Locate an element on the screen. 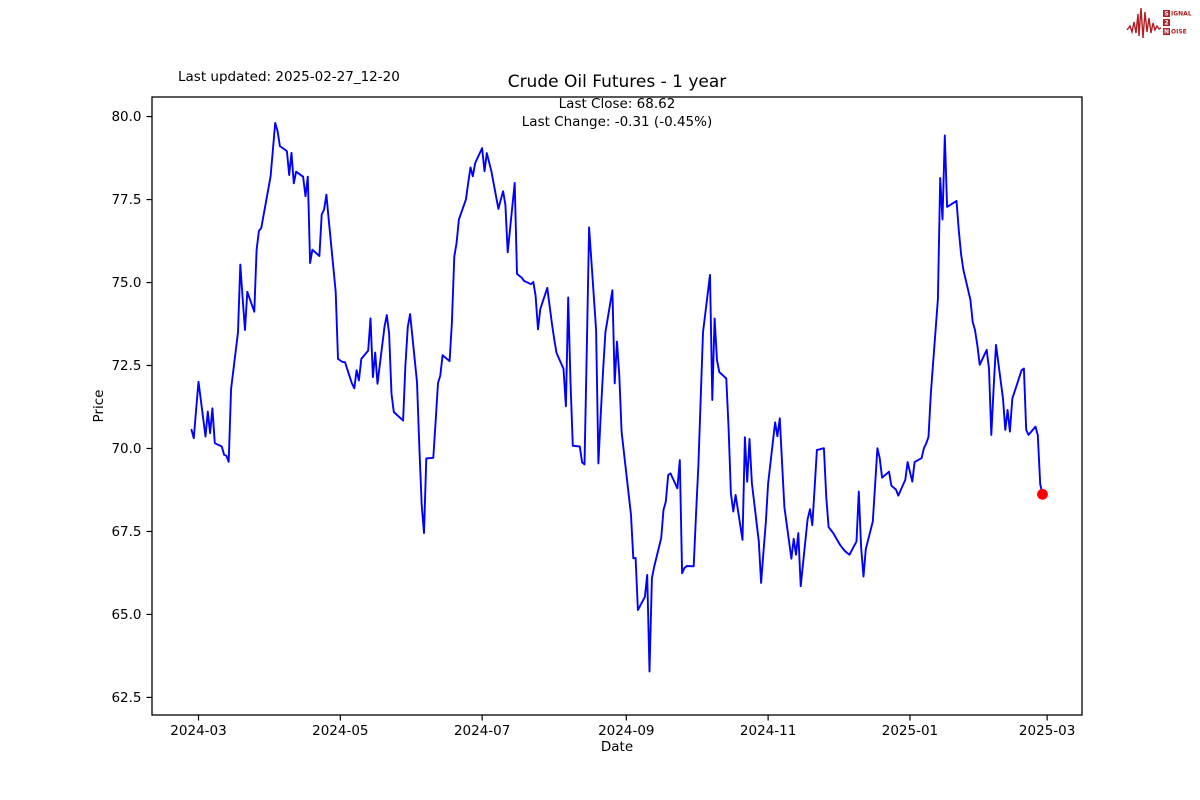  waveform-icon is located at coordinates (1144, 23).